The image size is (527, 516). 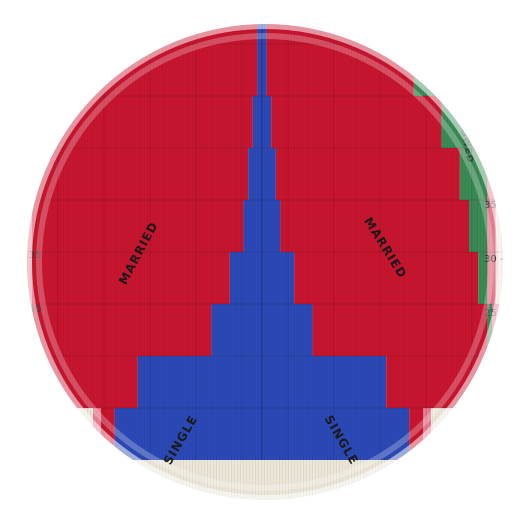 What do you see at coordinates (430, 34) in the screenshot?
I see `bar-widowed-right` at bounding box center [430, 34].